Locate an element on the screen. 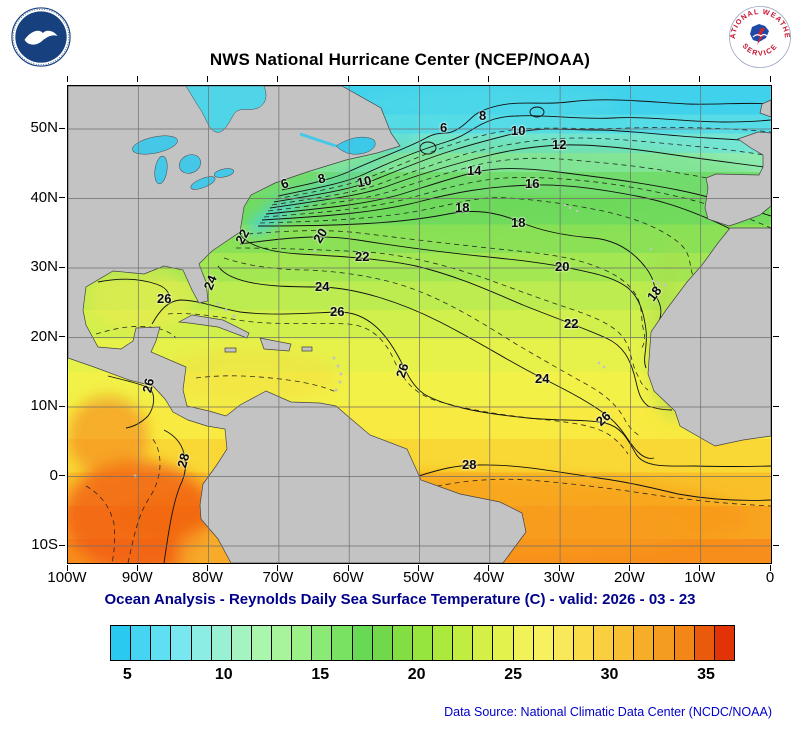 The image size is (800, 737). lon-axis-label: 80W is located at coordinates (208, 577).